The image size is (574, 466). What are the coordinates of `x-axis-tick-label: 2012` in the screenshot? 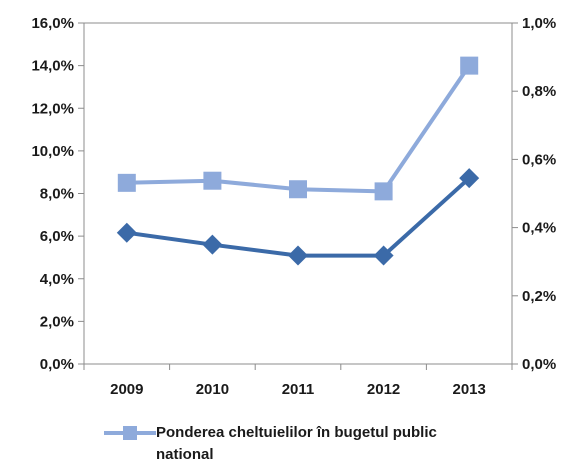 It's located at (383, 389).